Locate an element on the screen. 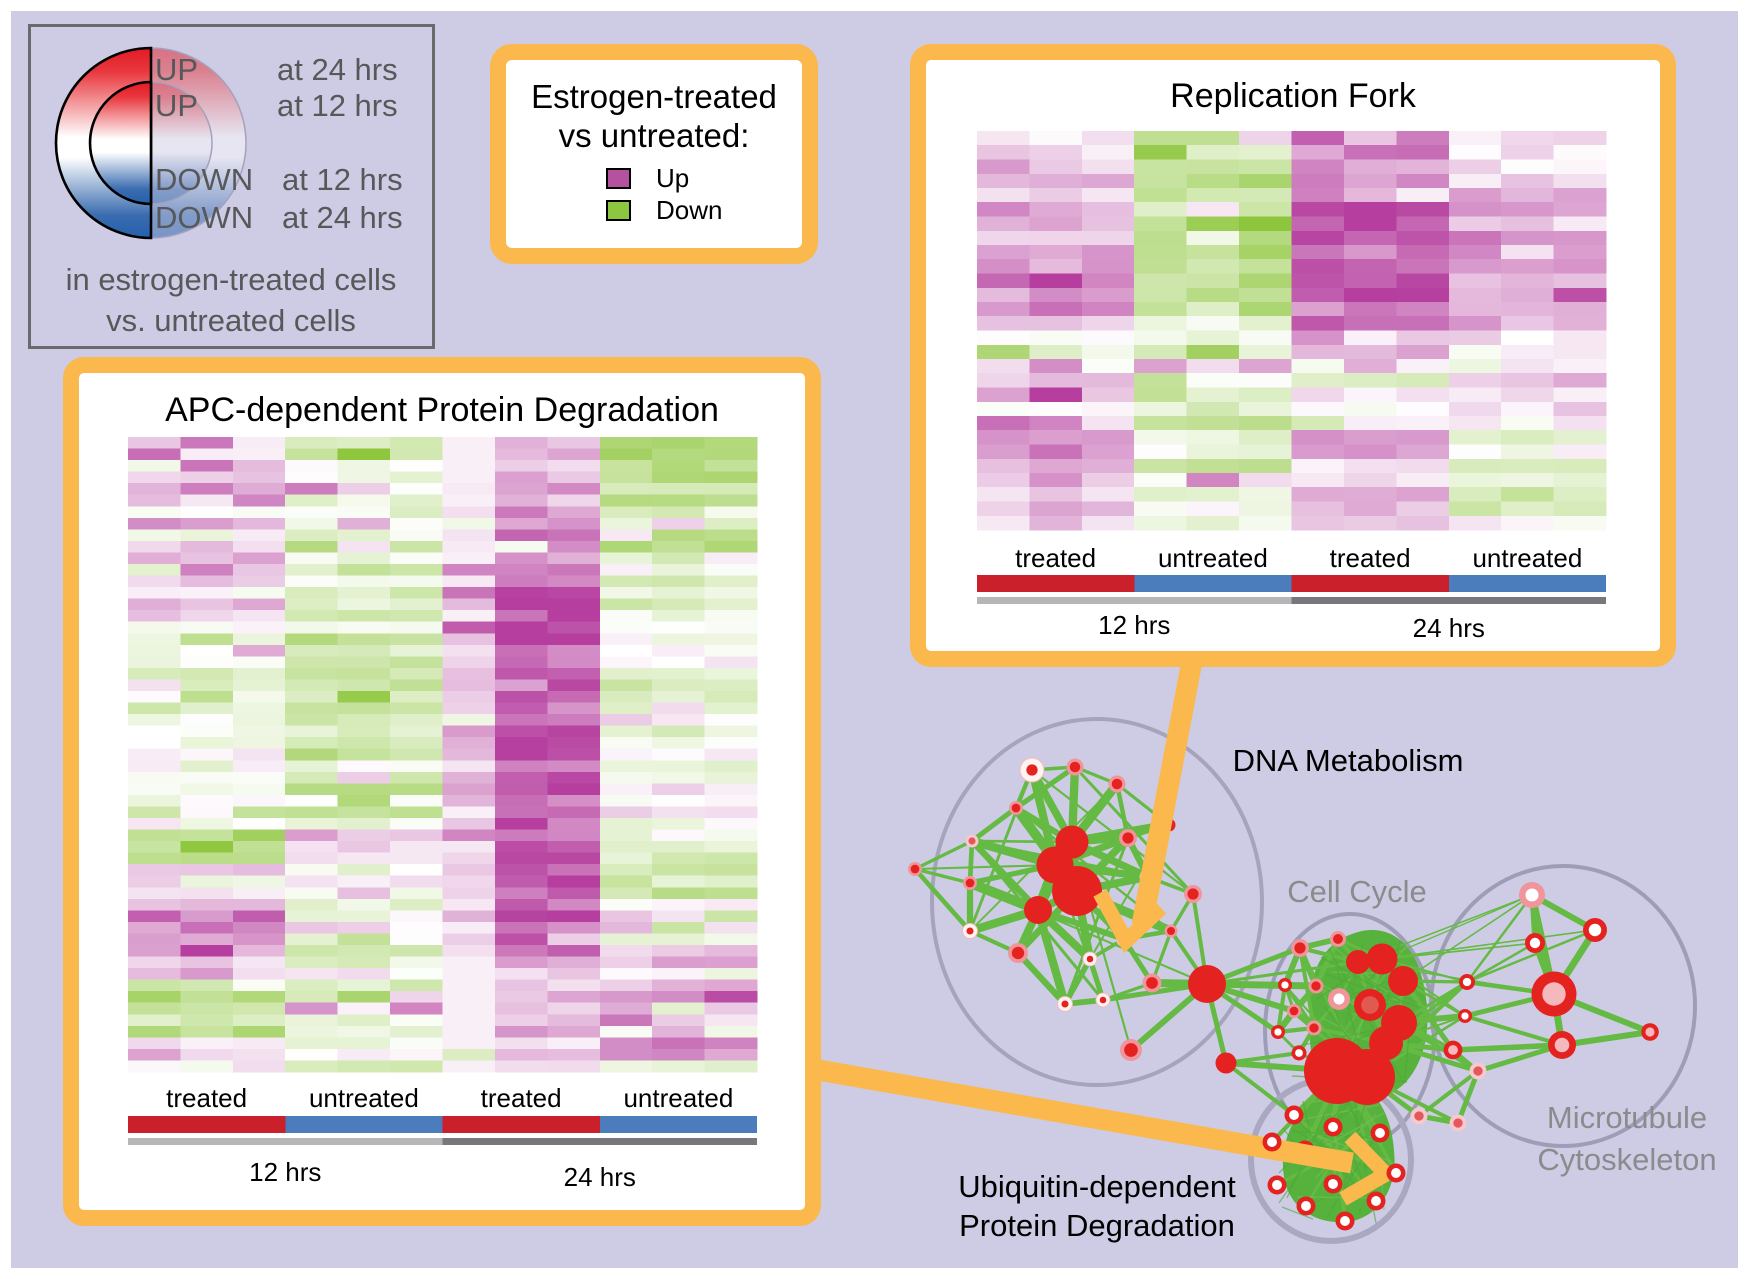  svg-text: vs. untreated cells is located at coordinates (231, 320).